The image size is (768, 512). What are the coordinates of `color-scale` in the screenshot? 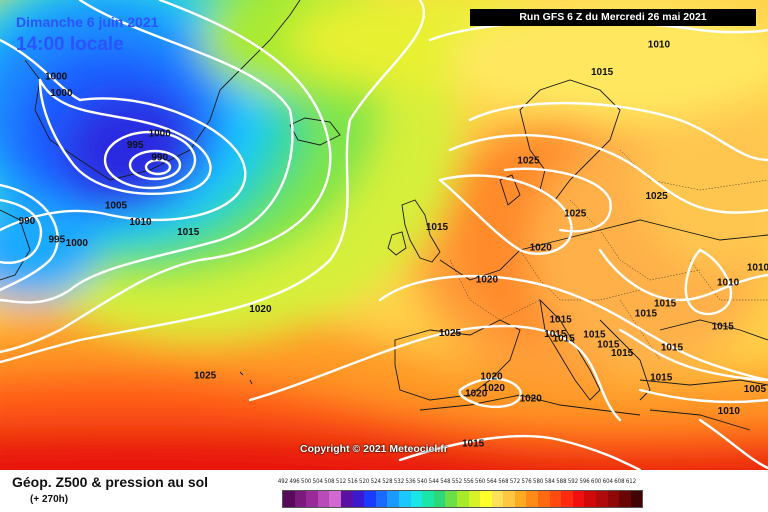 It's located at (463, 499).